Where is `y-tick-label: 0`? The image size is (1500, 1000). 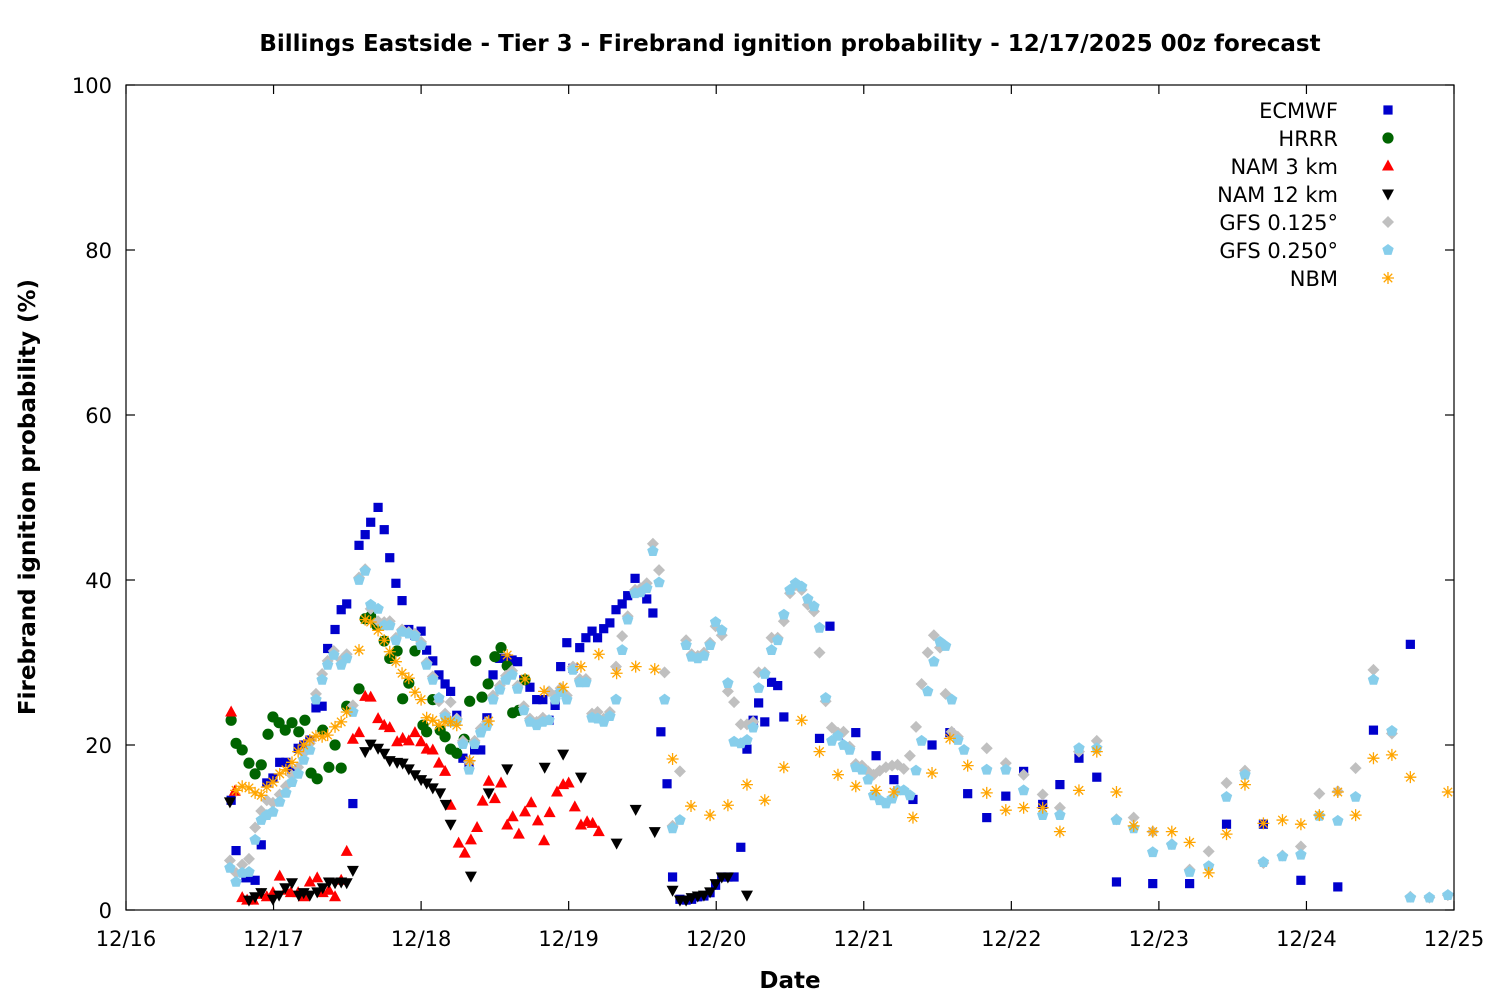
y-tick-label: 0 is located at coordinates (105, 911).